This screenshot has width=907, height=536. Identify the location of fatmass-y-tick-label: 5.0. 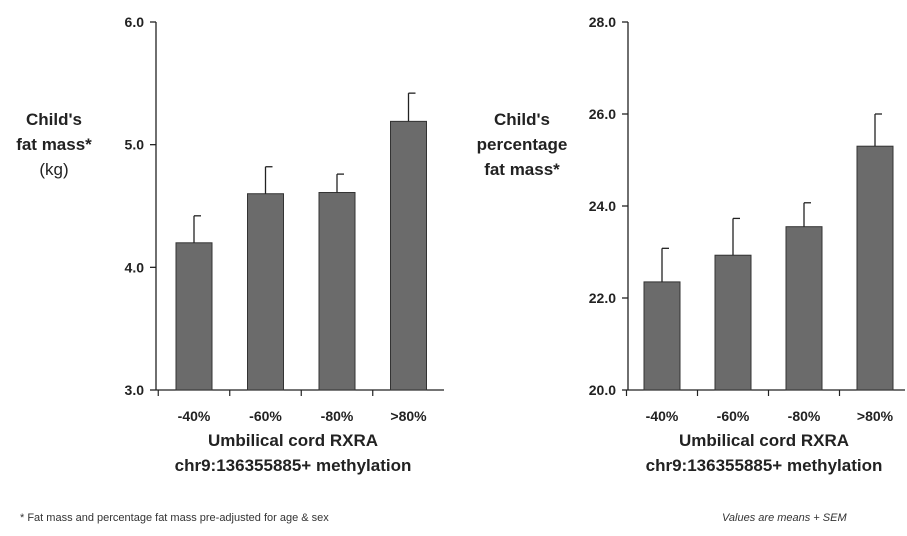
(135, 145).